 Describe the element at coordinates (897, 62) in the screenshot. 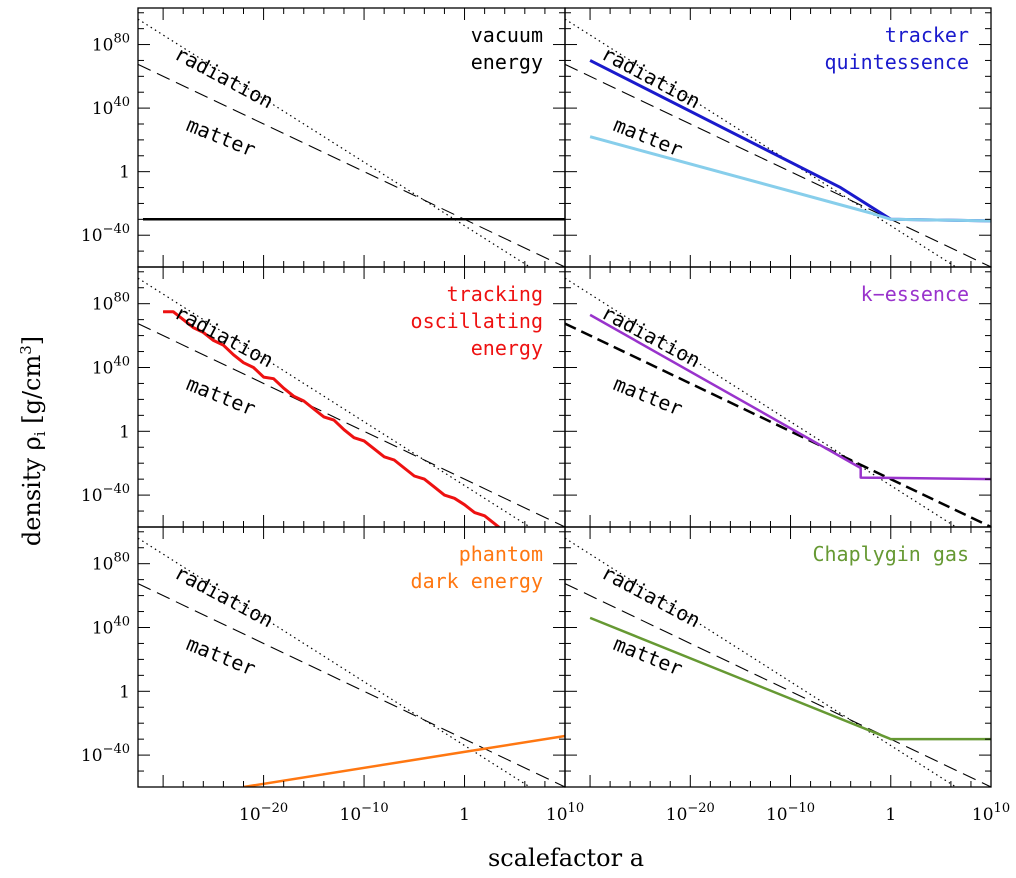

I see `panel-title: quintessence` at that location.